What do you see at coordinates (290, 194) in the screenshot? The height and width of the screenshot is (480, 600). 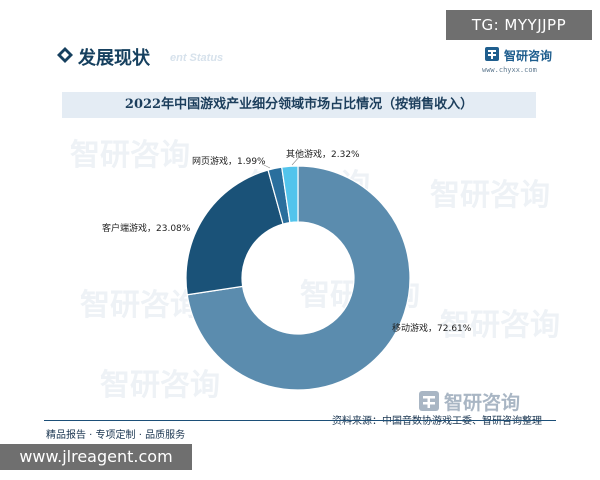 I see `slice-other-games` at bounding box center [290, 194].